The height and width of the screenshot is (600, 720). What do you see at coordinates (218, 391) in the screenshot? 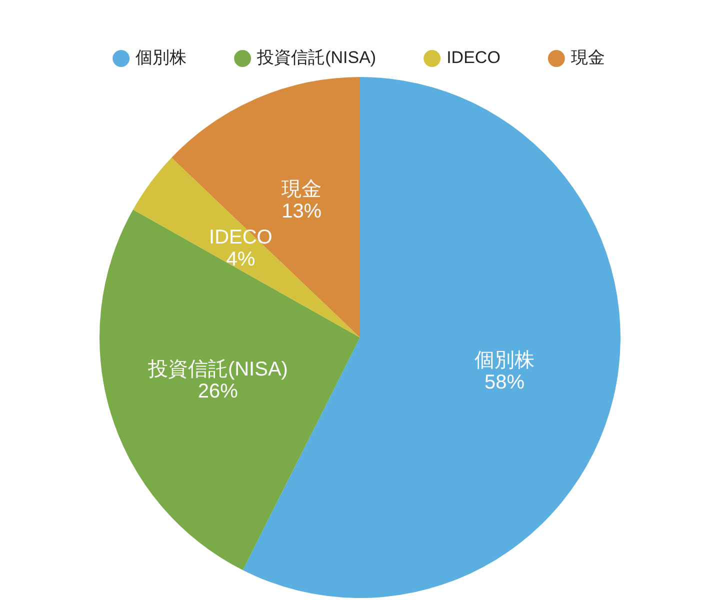
I see `data-label: 26%` at bounding box center [218, 391].